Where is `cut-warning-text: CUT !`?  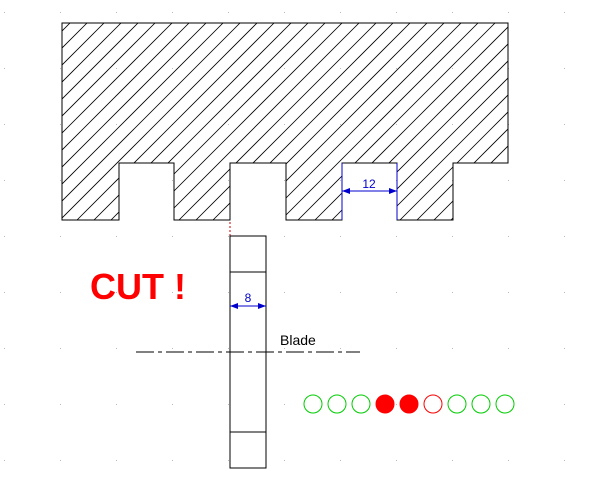 cut-warning-text: CUT ! is located at coordinates (138, 286).